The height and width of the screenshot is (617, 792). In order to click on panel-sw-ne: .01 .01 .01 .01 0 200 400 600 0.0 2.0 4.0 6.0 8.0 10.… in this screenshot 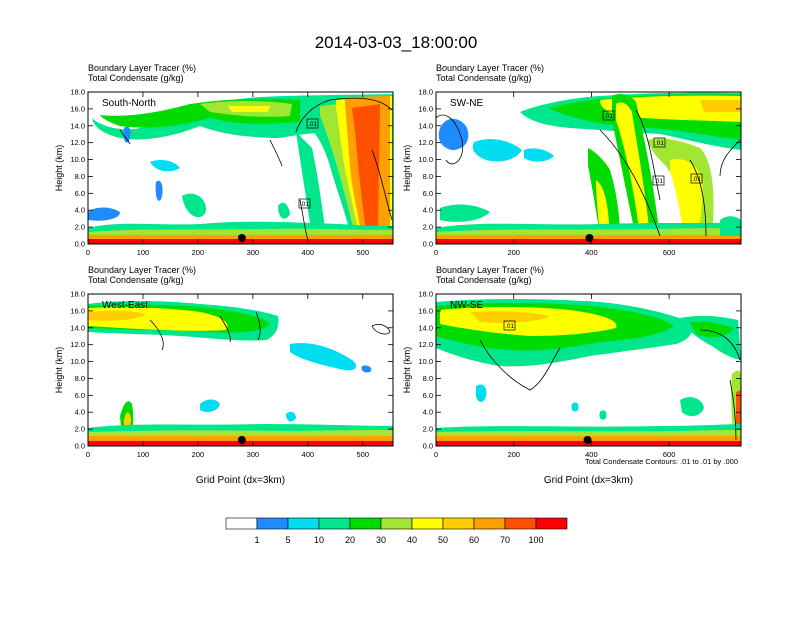, I will do `click(572, 160)`.